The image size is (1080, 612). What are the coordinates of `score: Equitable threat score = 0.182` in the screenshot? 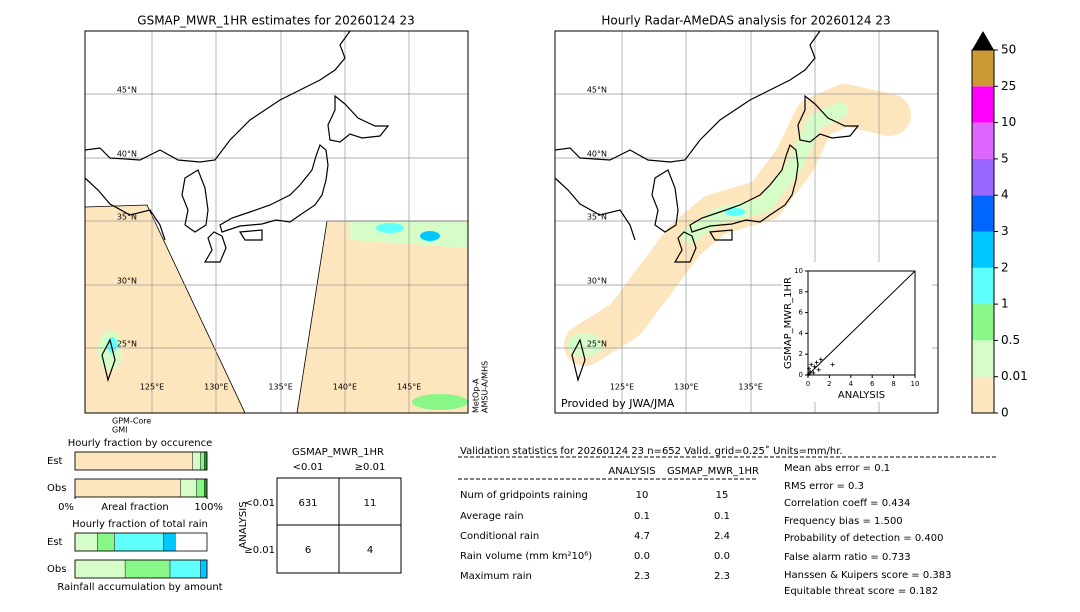 It's located at (861, 591).